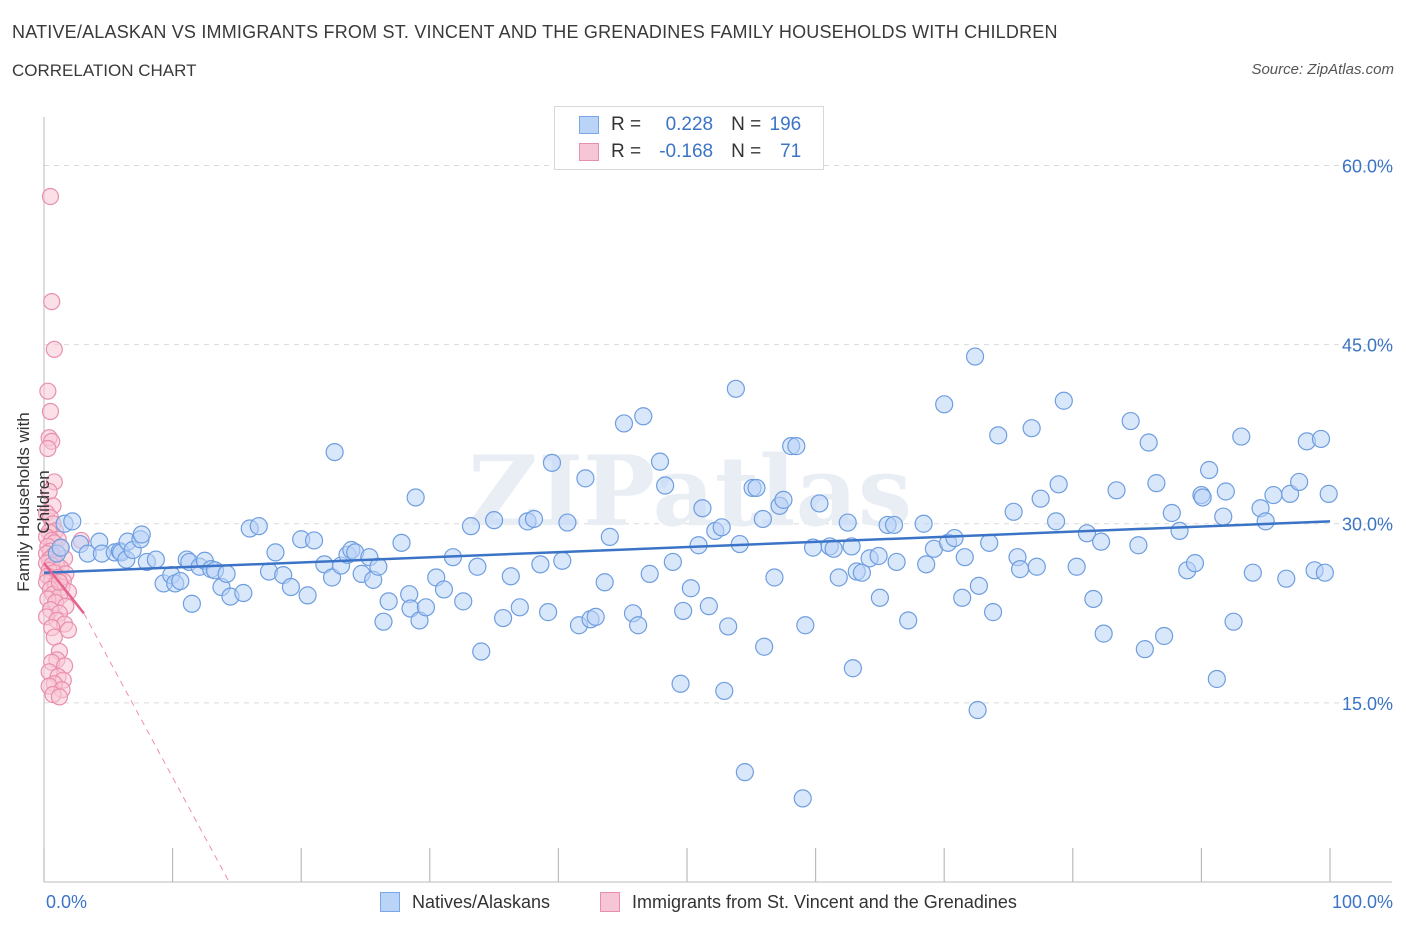 The image size is (1406, 930). I want to click on legend-n-label: N =, so click(746, 124).